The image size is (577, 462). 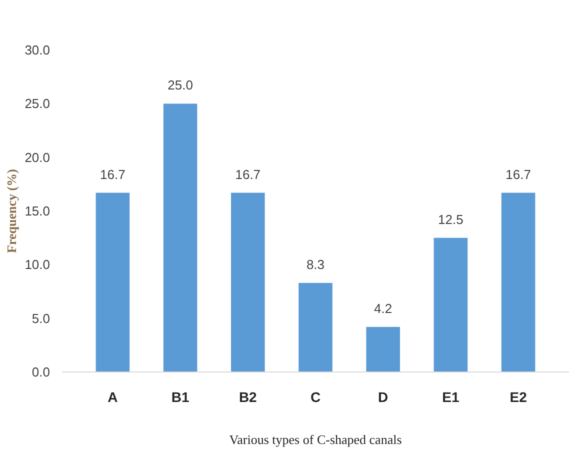 What do you see at coordinates (315, 439) in the screenshot?
I see `x-axis-title: Various types of C-shaped canals` at bounding box center [315, 439].